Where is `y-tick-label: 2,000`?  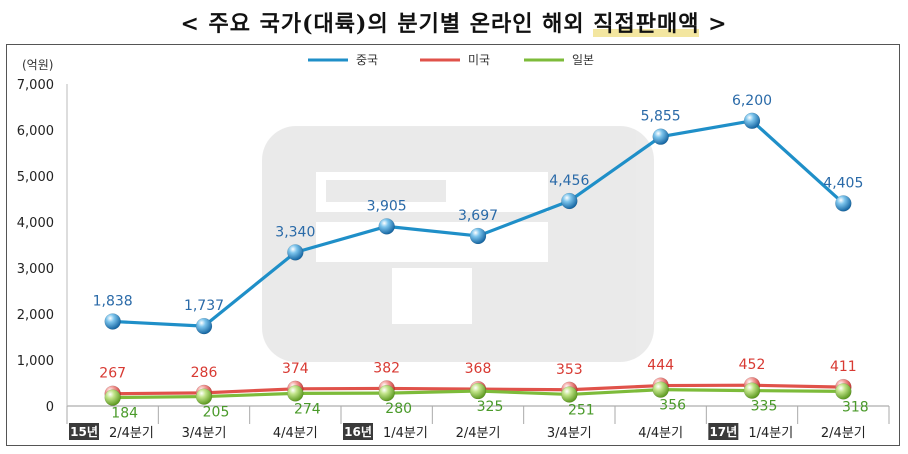
y-tick-label: 2,000 is located at coordinates (35, 315).